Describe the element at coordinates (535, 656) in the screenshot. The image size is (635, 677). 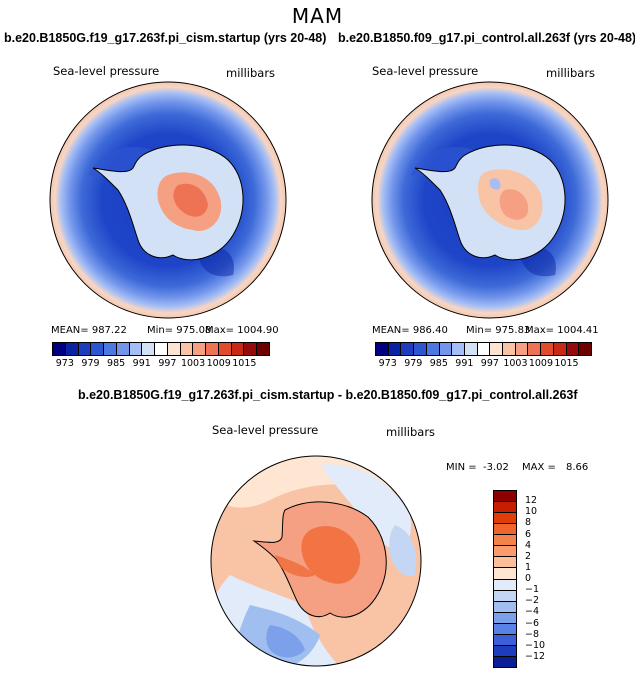
I see `diff-colorbar-tick-label: −12` at that location.